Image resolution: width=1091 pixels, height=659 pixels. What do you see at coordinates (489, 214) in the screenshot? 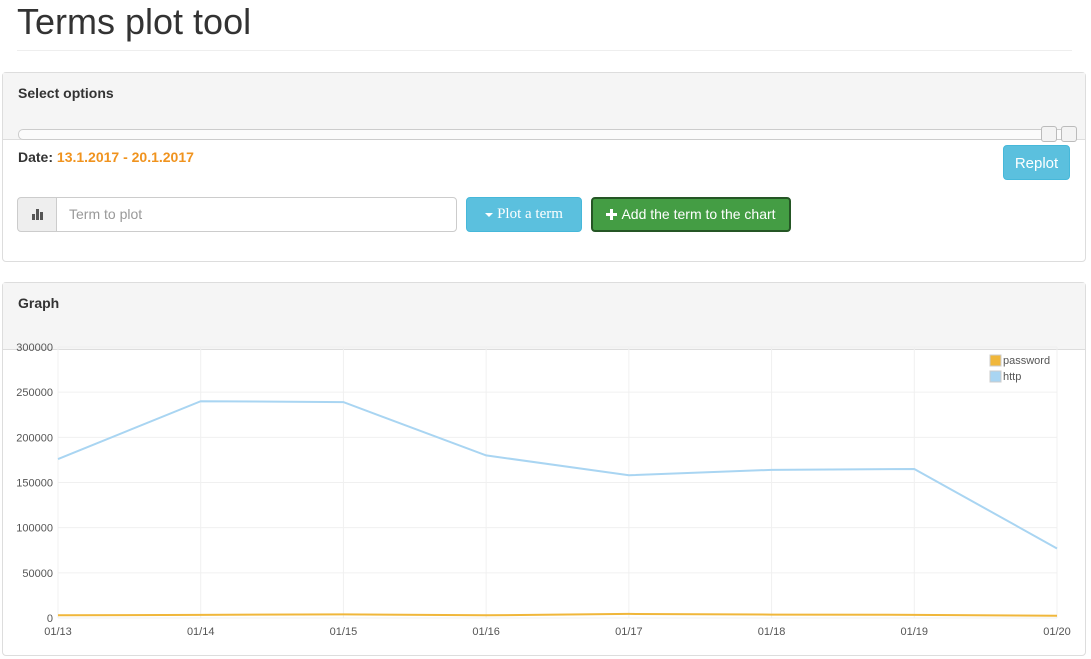
I see `caret-icon` at bounding box center [489, 214].